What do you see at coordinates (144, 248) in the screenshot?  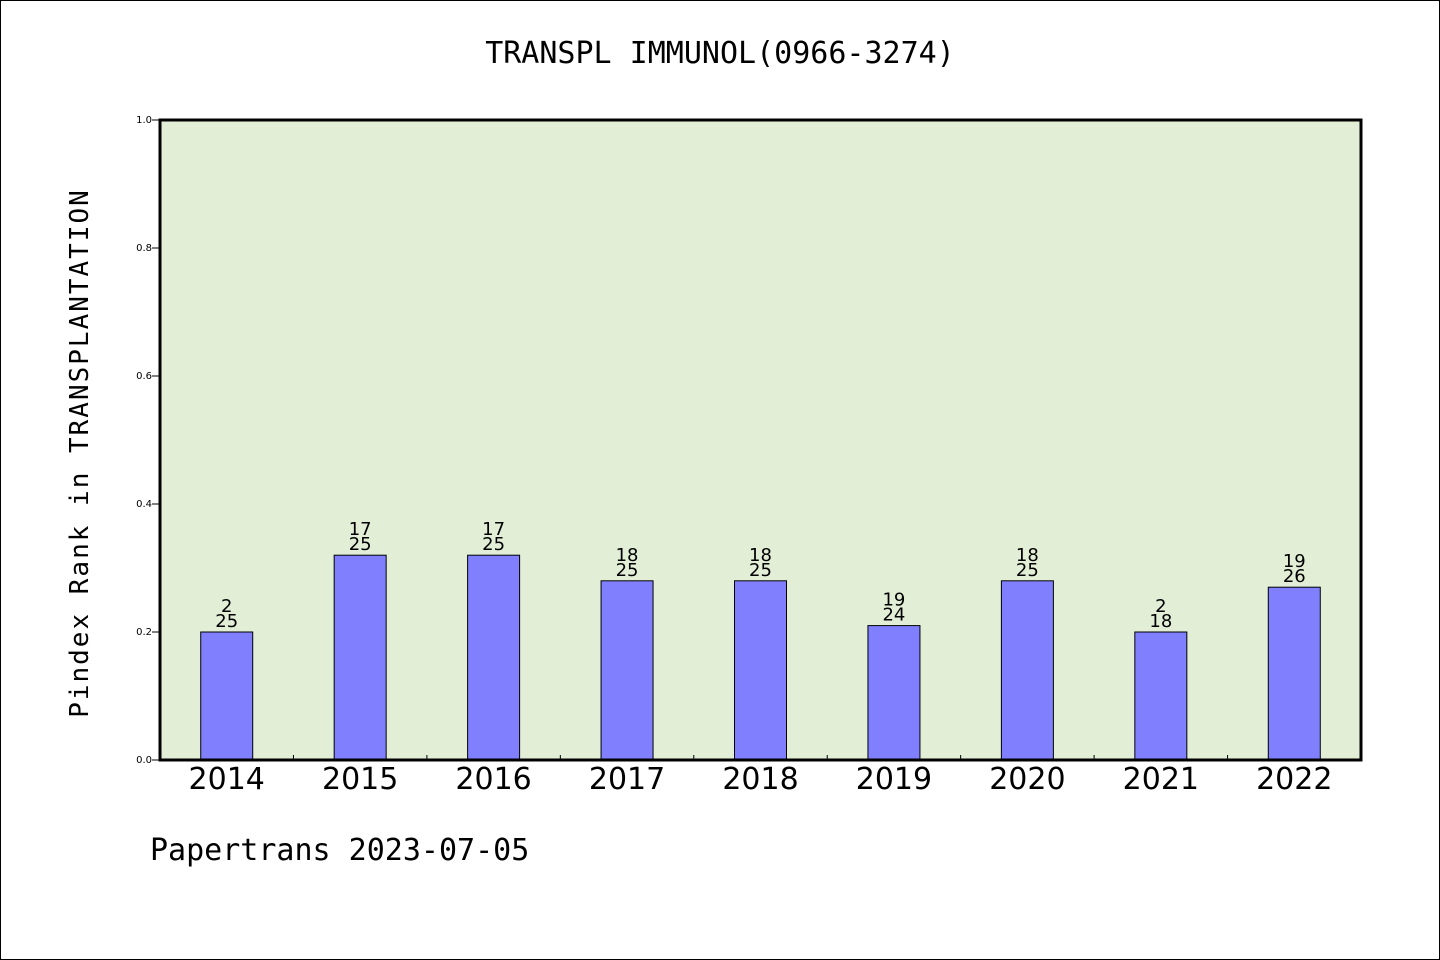 I see `y-tick-label-0.8: 0.8` at bounding box center [144, 248].